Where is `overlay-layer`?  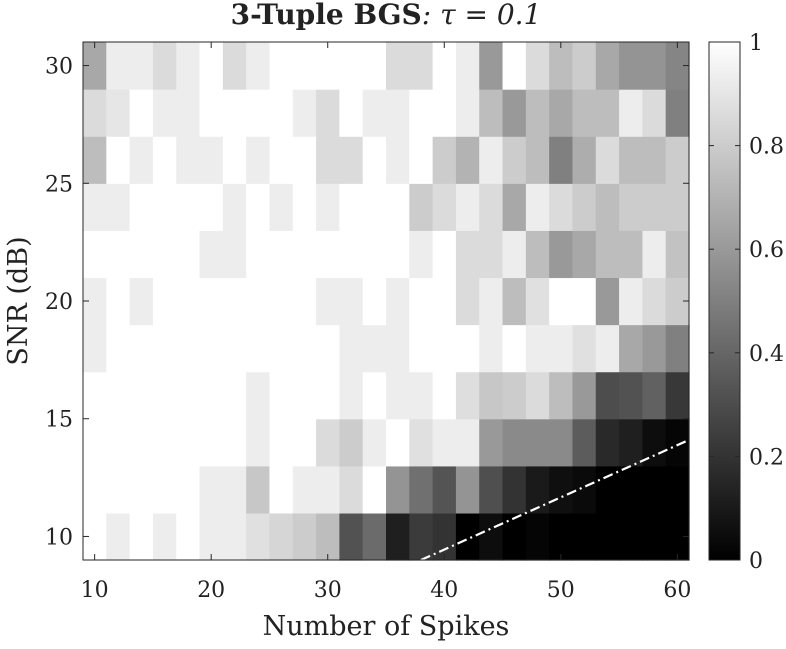
overlay-layer is located at coordinates (555, 500).